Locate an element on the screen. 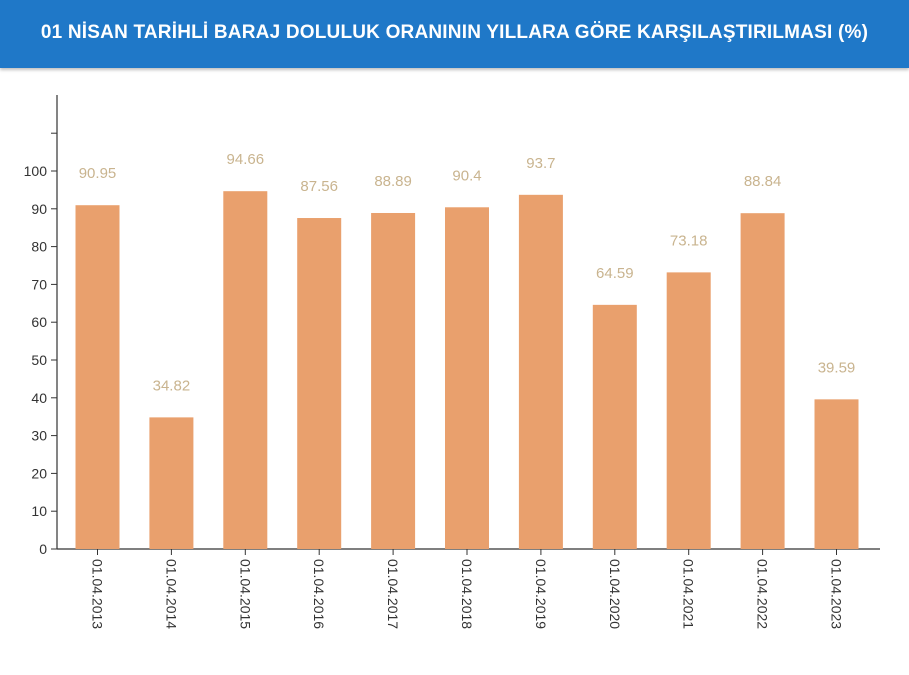 This screenshot has height=675, width=909. data-label: 90.95 is located at coordinates (98, 173).